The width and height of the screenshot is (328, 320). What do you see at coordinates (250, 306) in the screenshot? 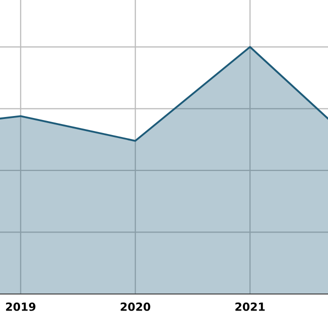
I see `x-tick-label: 2021` at bounding box center [250, 306].